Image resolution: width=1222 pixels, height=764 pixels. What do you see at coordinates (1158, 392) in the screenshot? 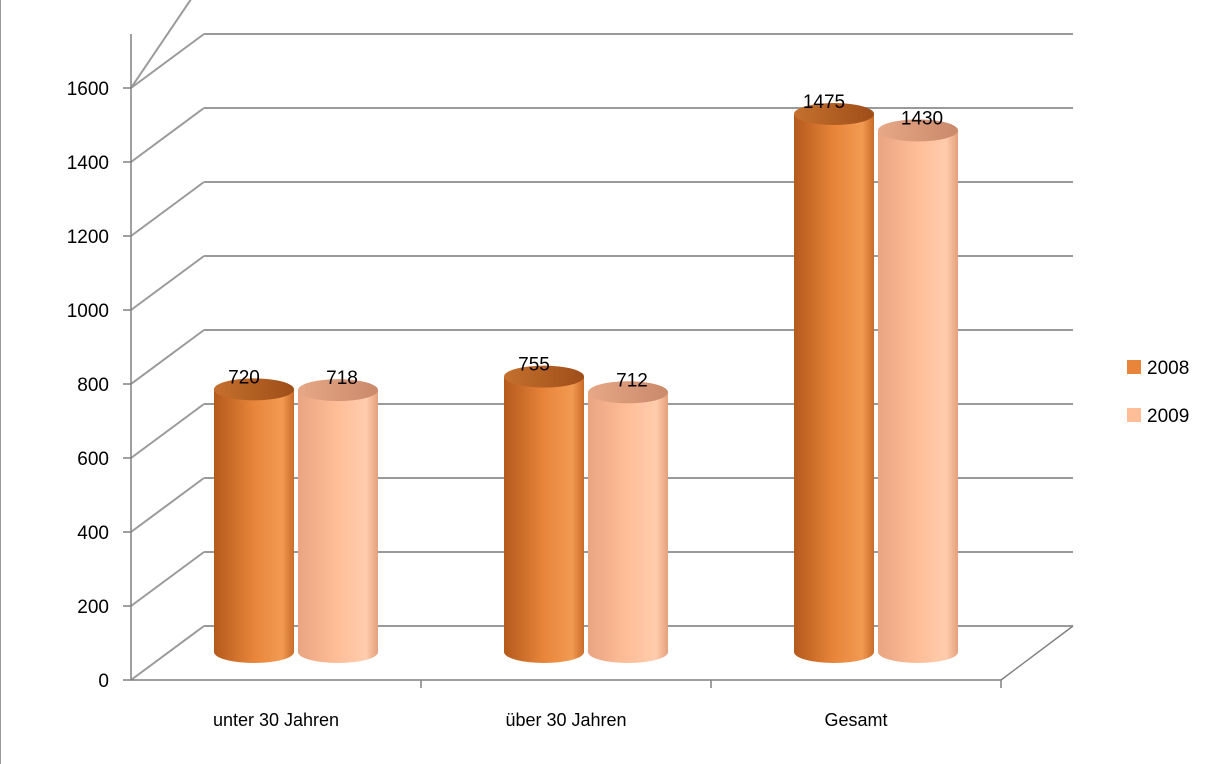
I see `legend: 2008 2009` at bounding box center [1158, 392].